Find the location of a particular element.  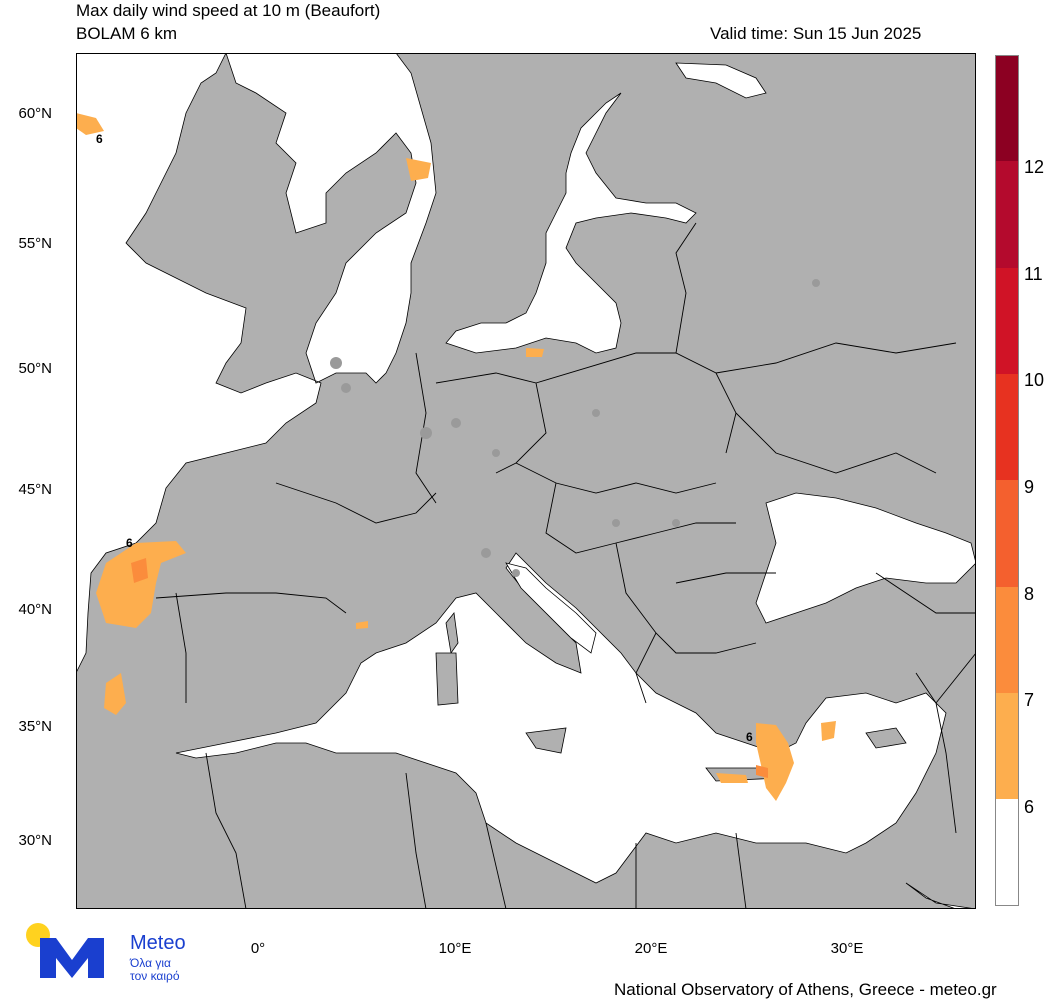

colorbar-label-12: 12 is located at coordinates (1034, 167).